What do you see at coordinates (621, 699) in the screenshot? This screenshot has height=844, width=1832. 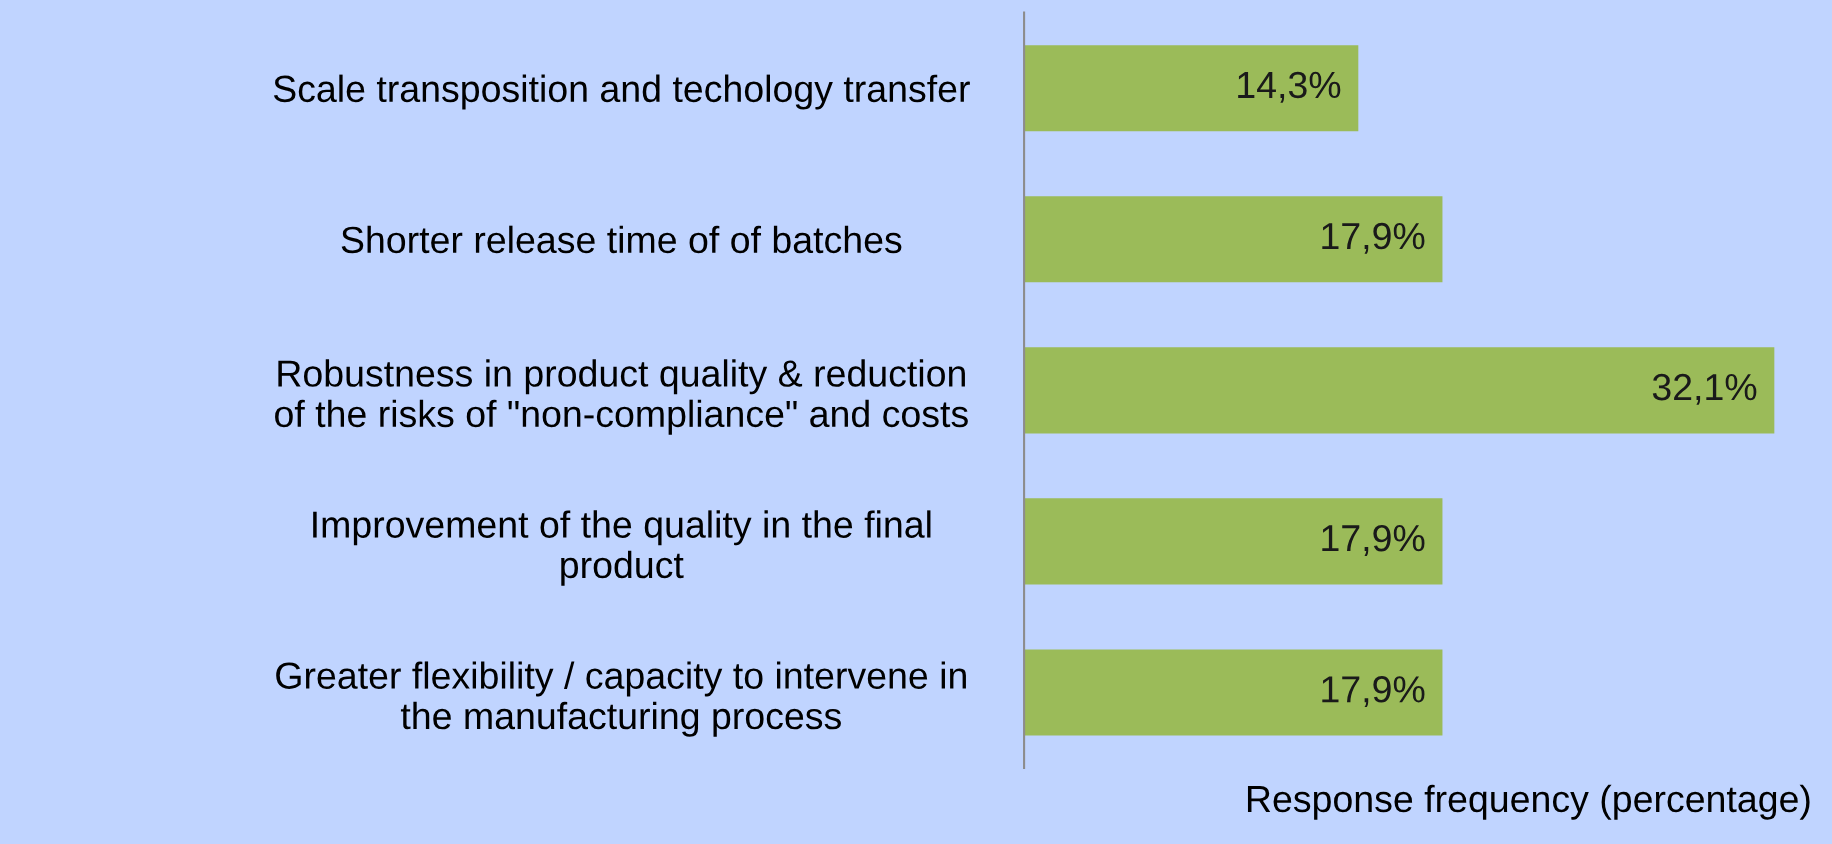 I see `y-tick-label: Greater flexibility / capacity to intervene in the manufacturing process` at bounding box center [621, 699].